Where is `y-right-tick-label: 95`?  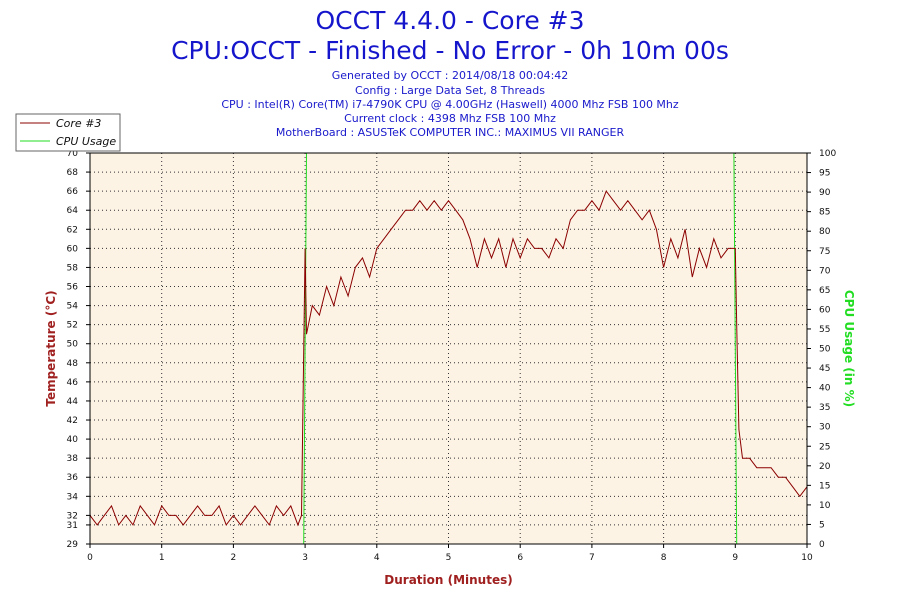 y-right-tick-label: 95 is located at coordinates (824, 174).